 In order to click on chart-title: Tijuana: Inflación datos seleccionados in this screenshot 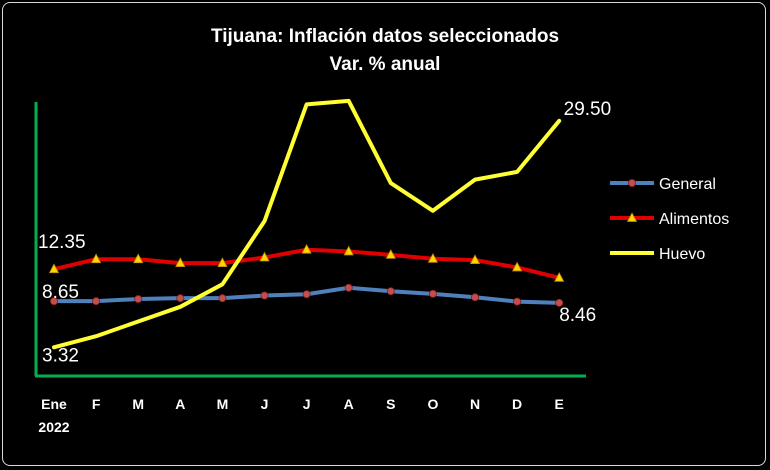, I will do `click(385, 36)`.